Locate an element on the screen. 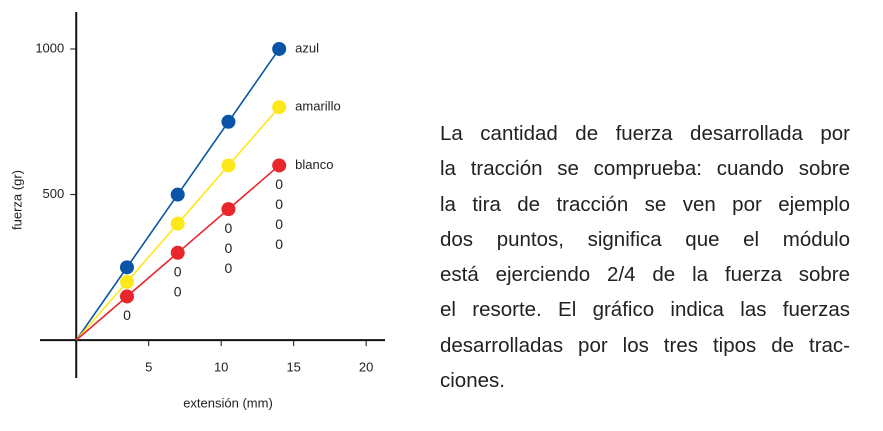  x-tick-label: 15 is located at coordinates (293, 367).